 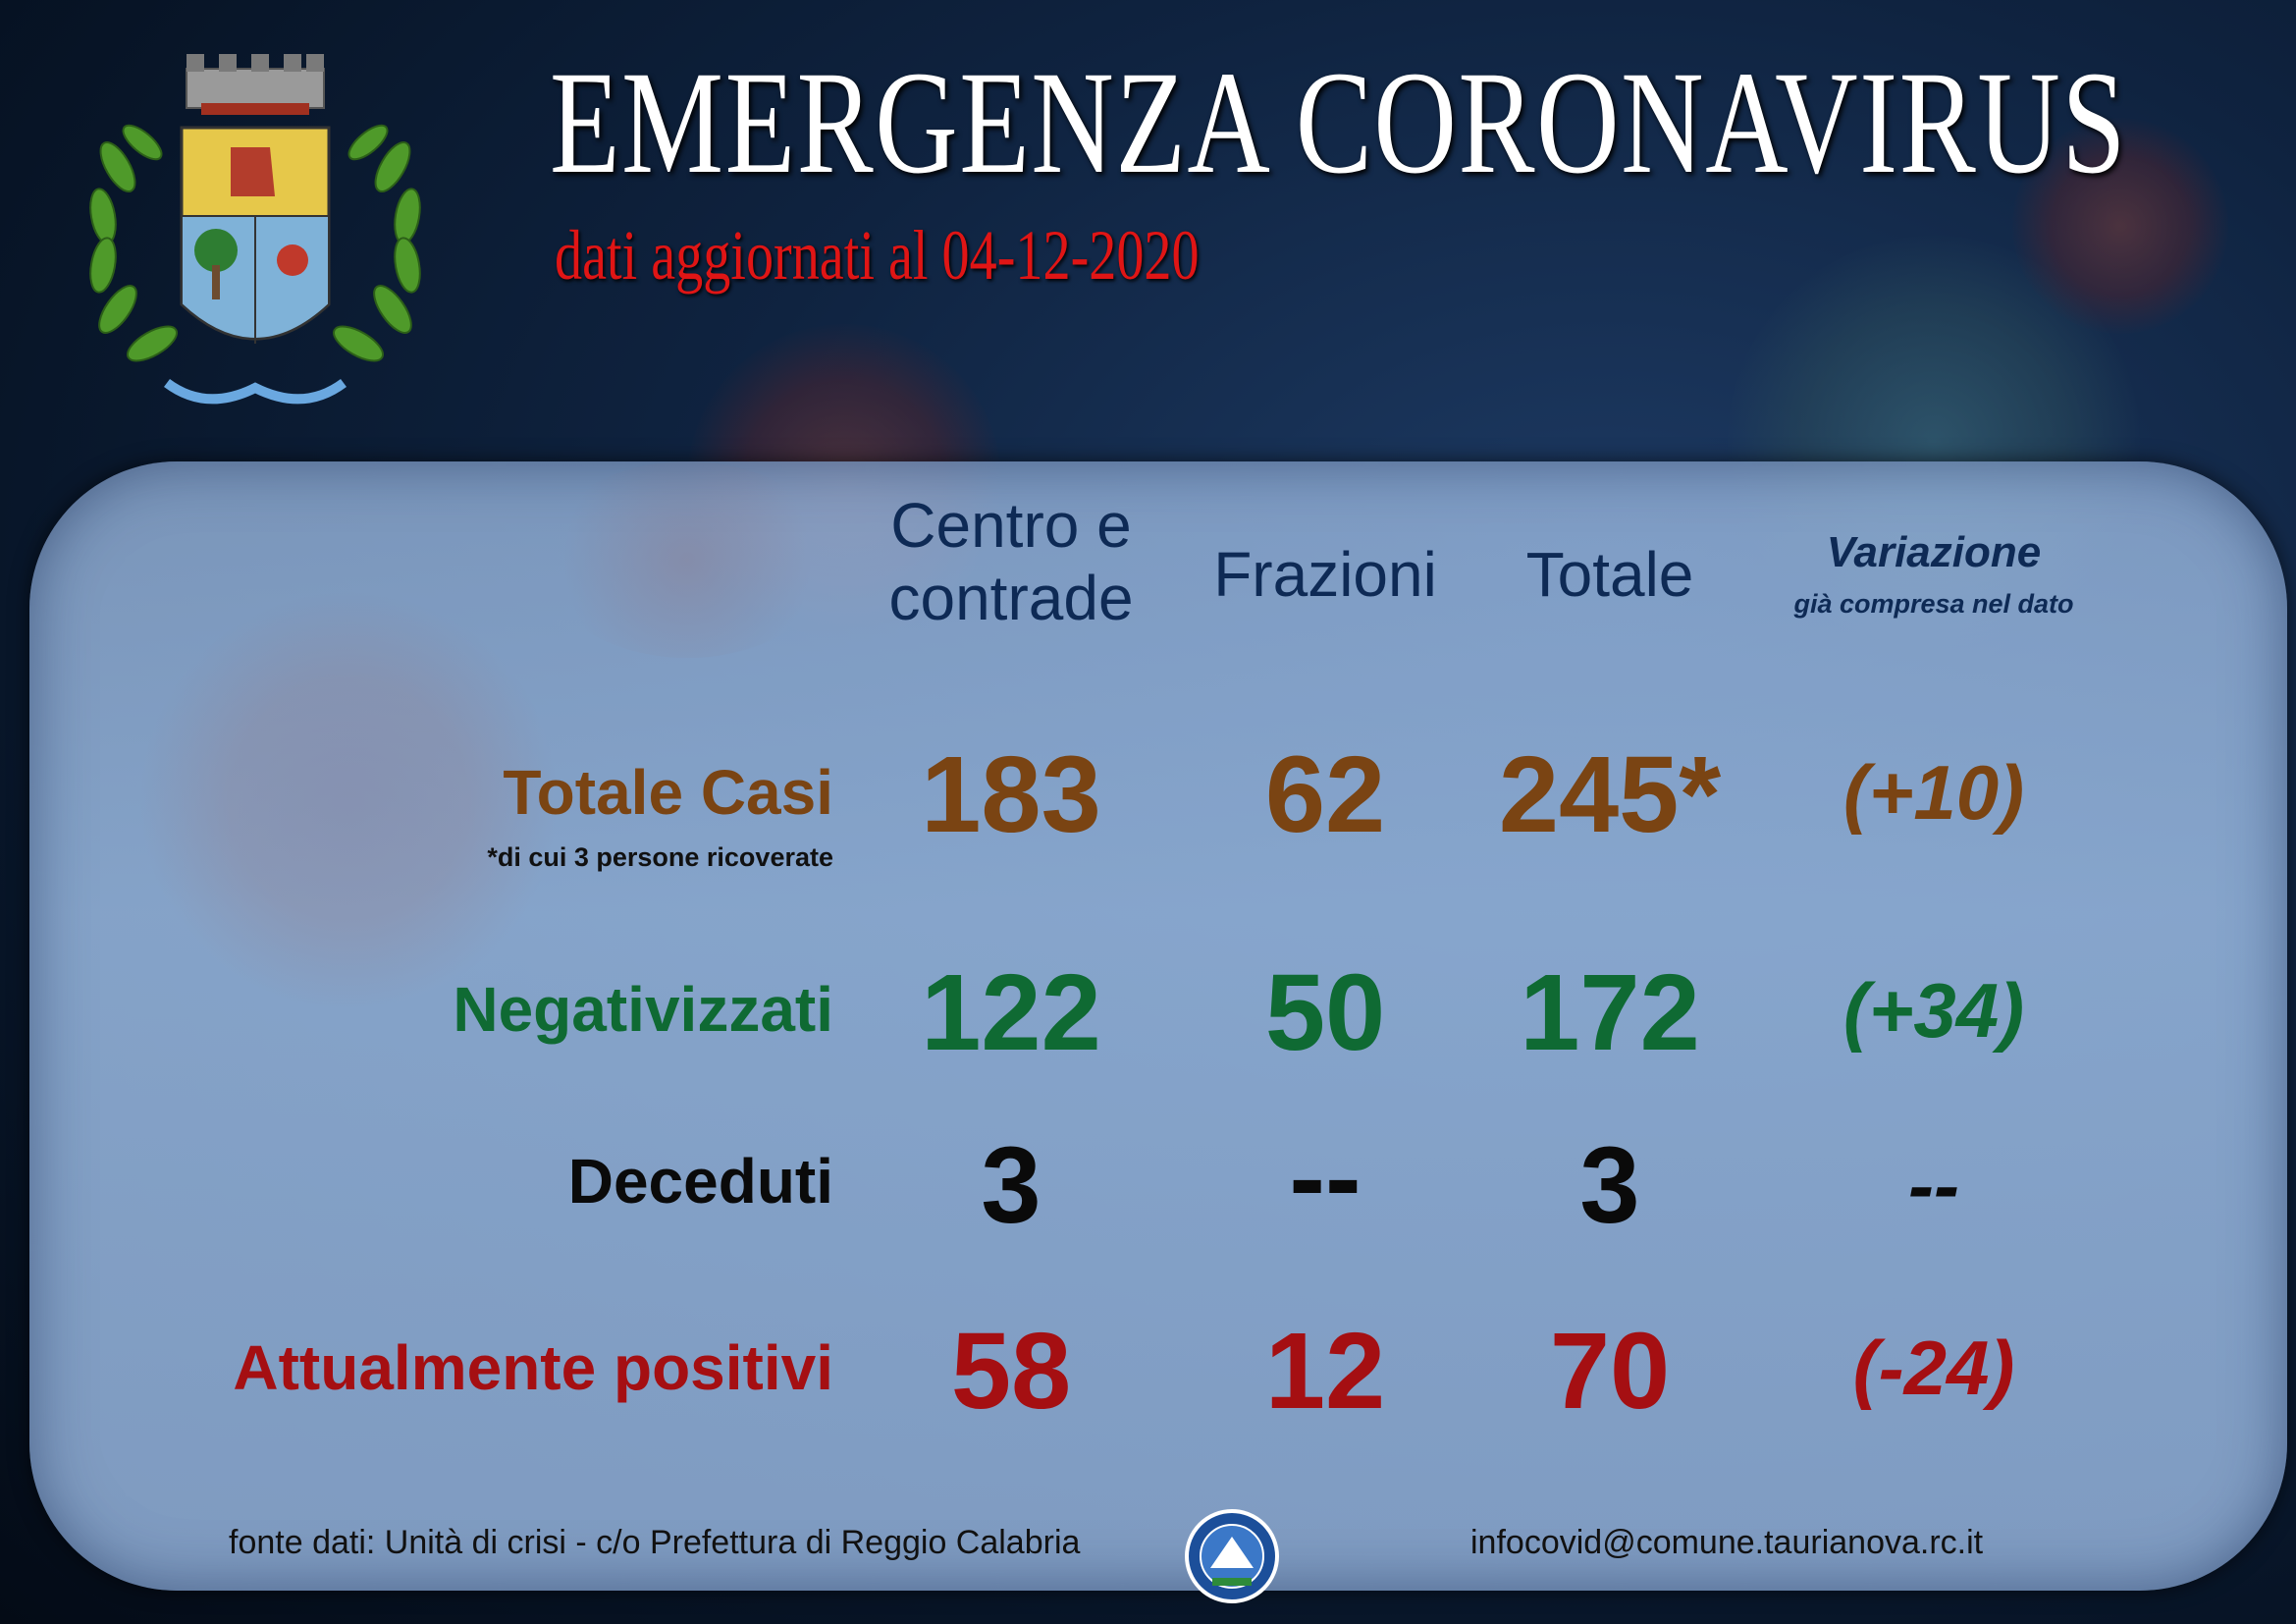 I want to click on value-positivi-frazioni: 12, so click(x=1325, y=1371).